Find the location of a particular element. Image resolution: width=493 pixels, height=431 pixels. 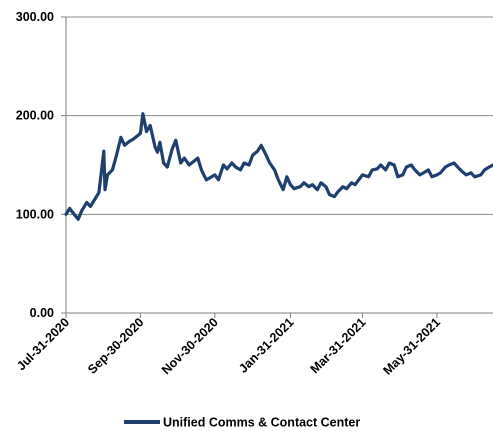

x-tick-label: Mar-31-2021 is located at coordinates (338, 345).